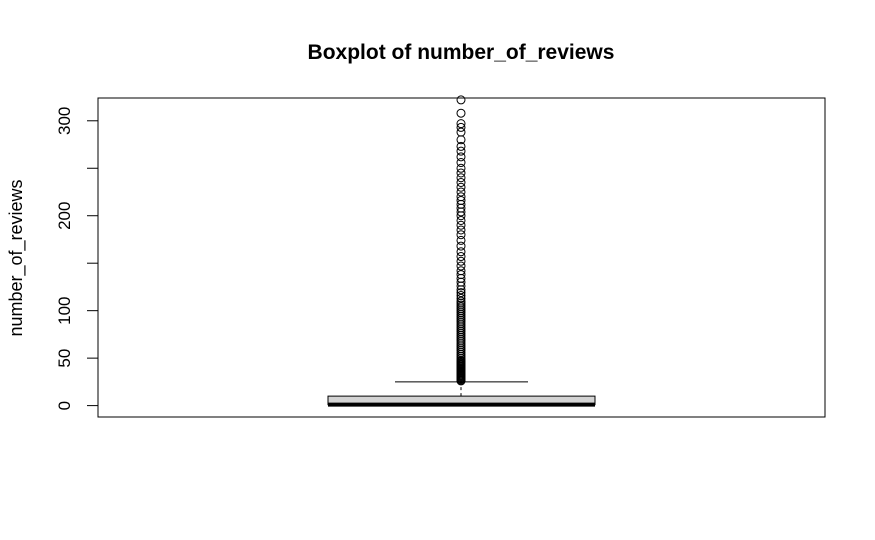 The image size is (875, 540). I want to click on y-axis: 0 50 100 200 300, so click(77, 258).